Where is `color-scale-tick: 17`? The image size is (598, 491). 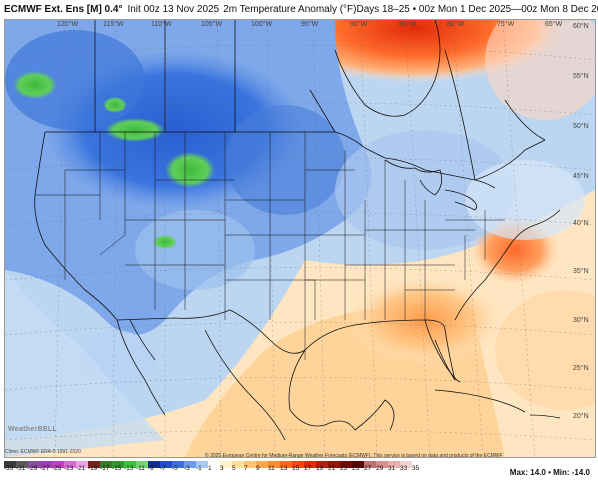 color-scale-tick: 17 is located at coordinates (308, 468).